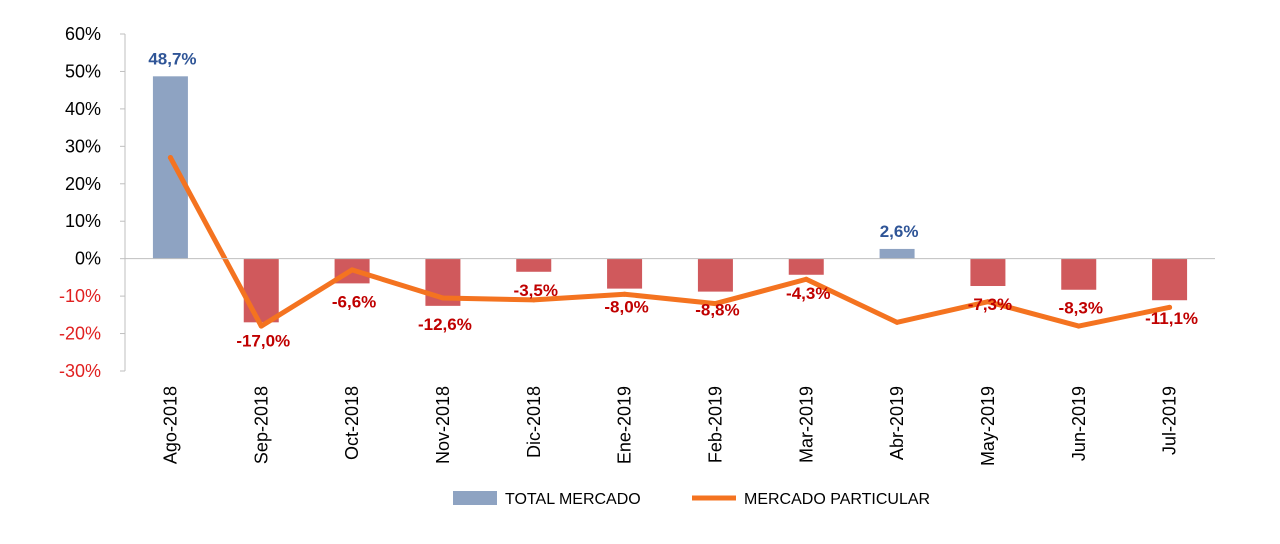 The width and height of the screenshot is (1280, 544). What do you see at coordinates (1081, 308) in the screenshot?
I see `data-label: -8,3%` at bounding box center [1081, 308].